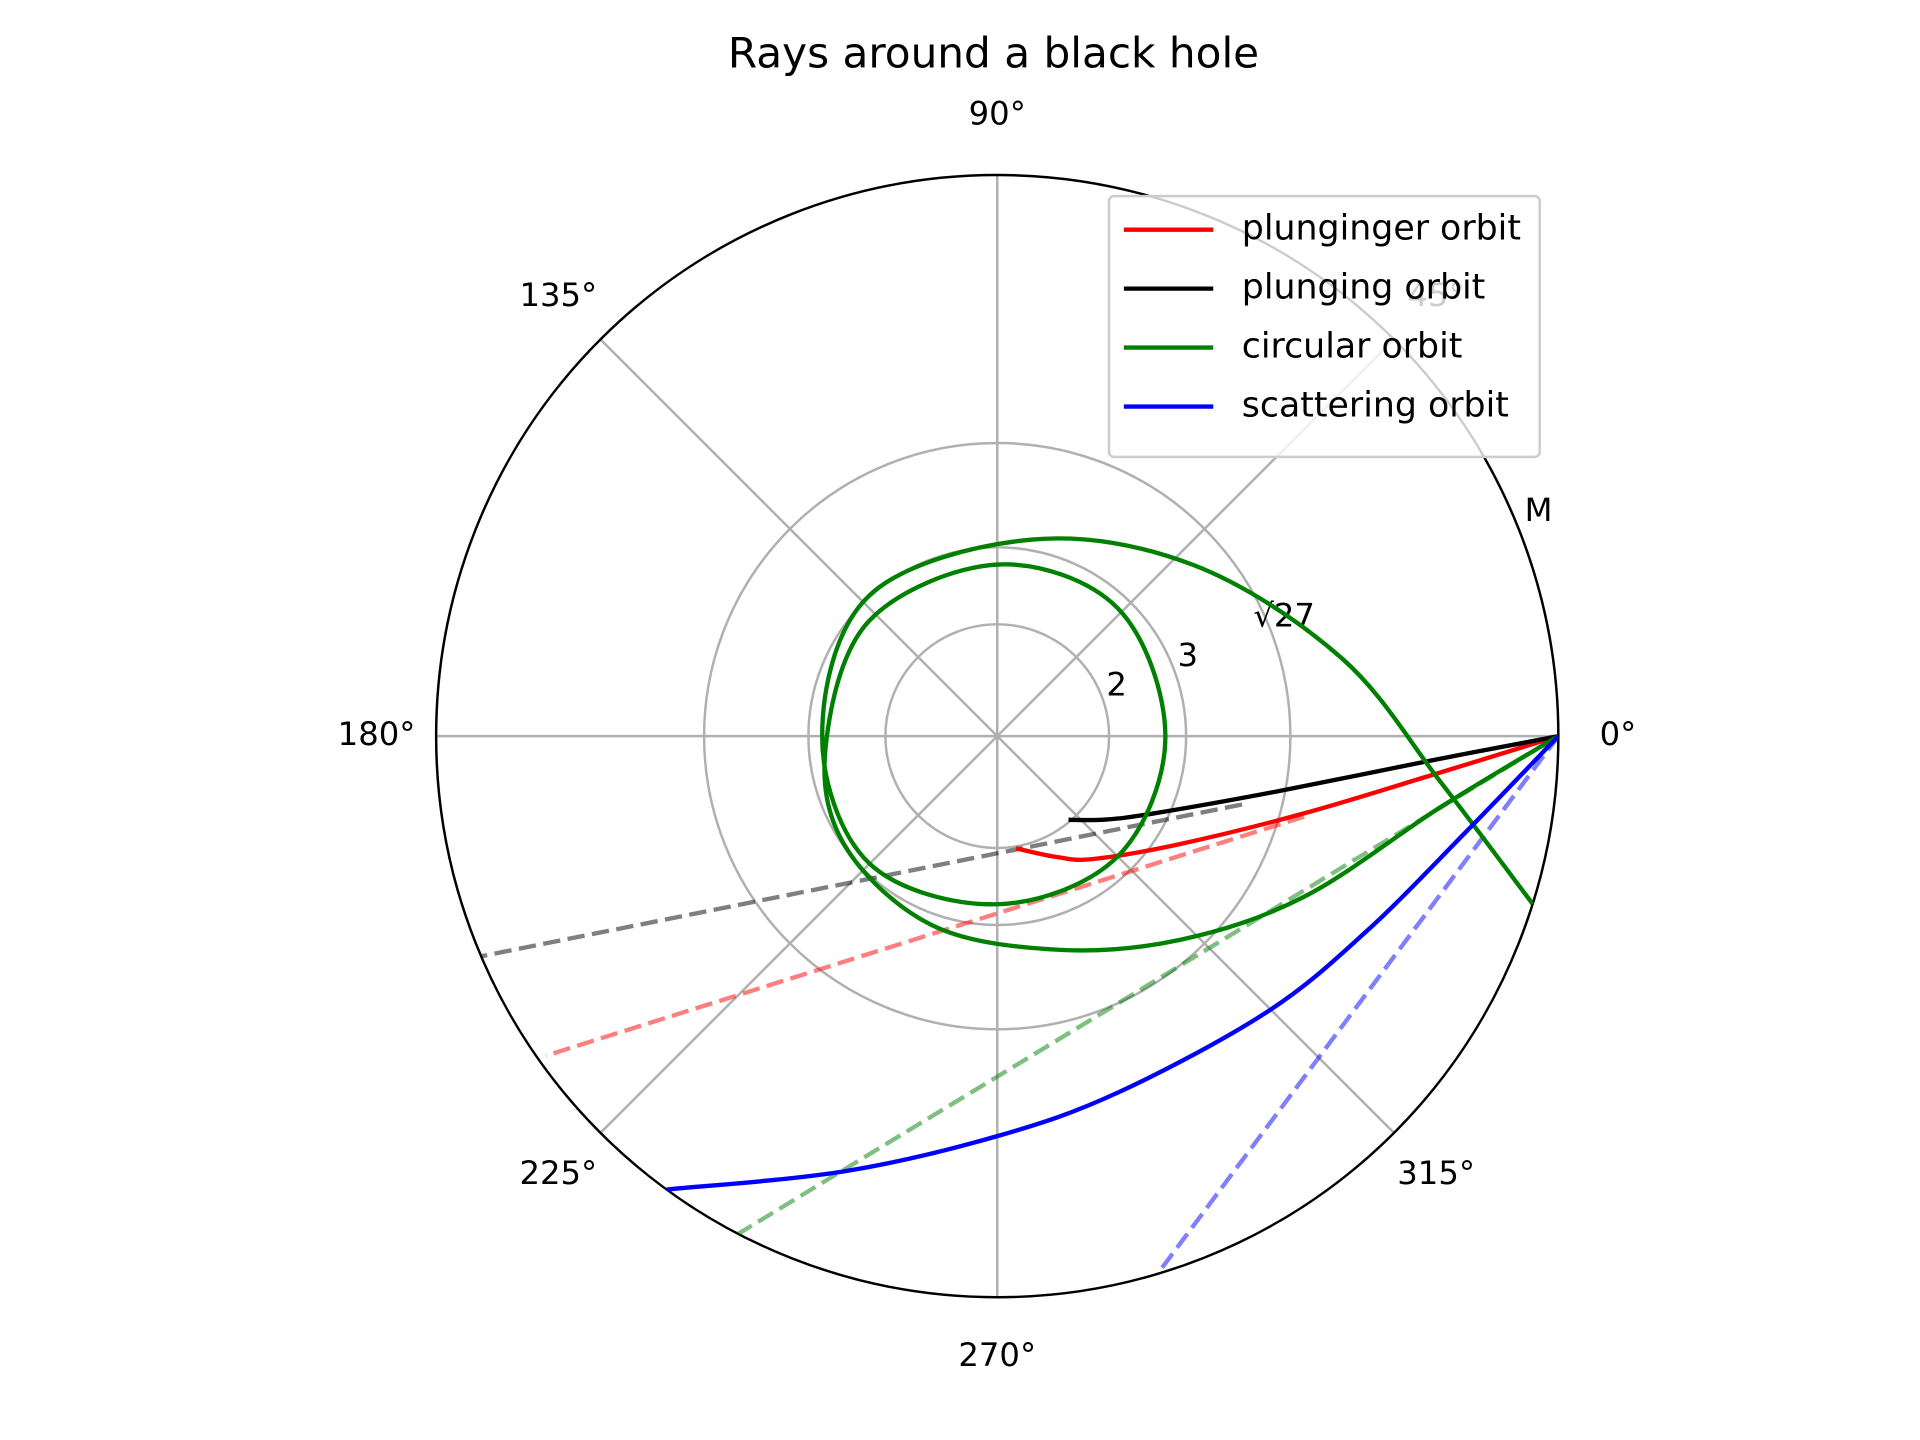 The width and height of the screenshot is (1920, 1440). What do you see at coordinates (1375, 406) in the screenshot?
I see `legend-label: scattering orbit` at bounding box center [1375, 406].